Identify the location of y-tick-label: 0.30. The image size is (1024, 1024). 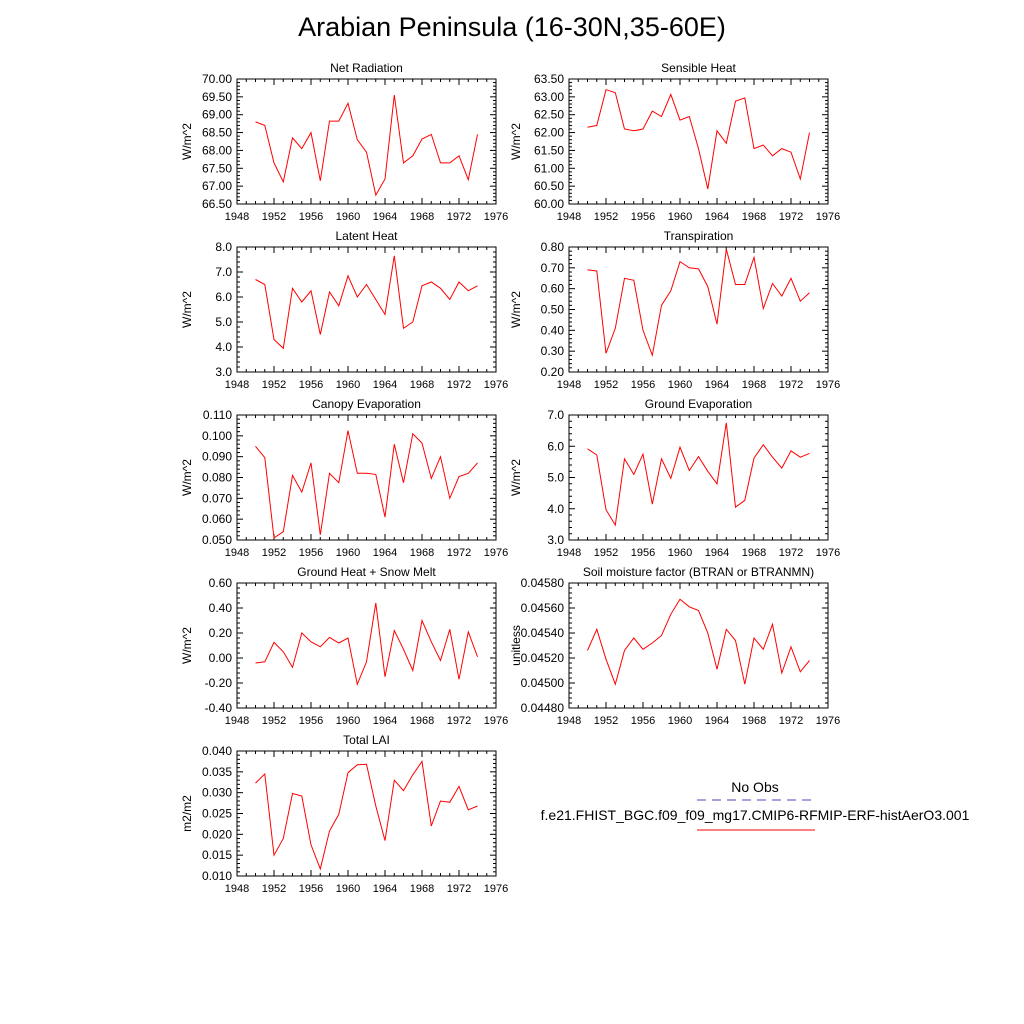
(553, 351).